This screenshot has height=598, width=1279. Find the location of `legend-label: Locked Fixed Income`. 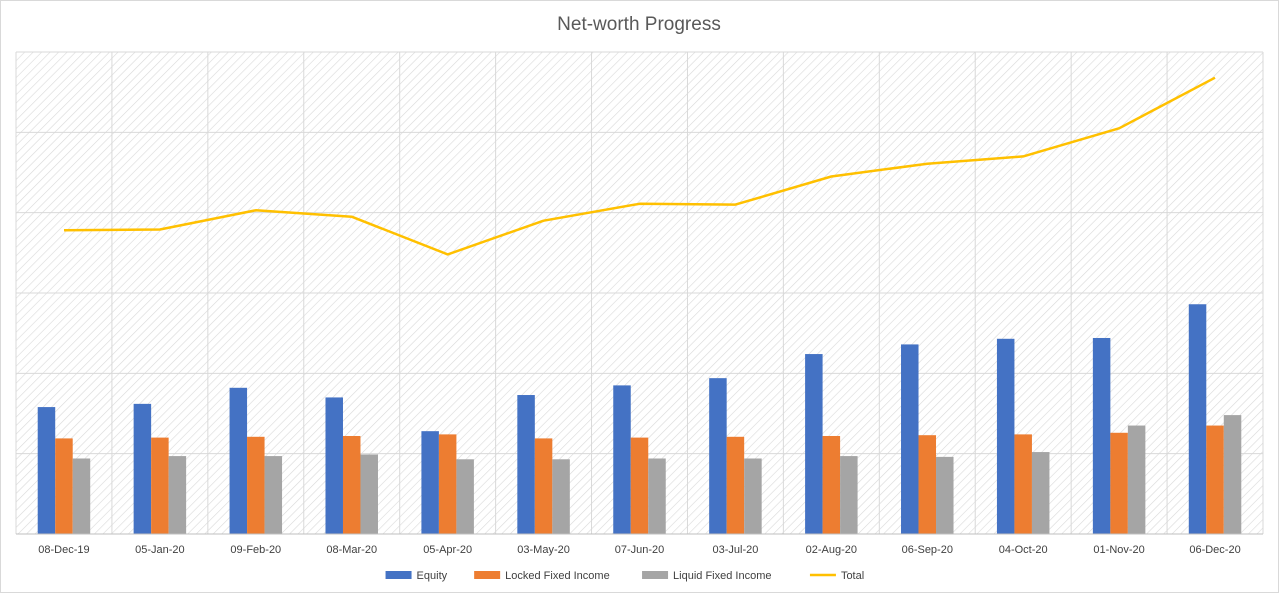

legend-label: Locked Fixed Income is located at coordinates (557, 576).